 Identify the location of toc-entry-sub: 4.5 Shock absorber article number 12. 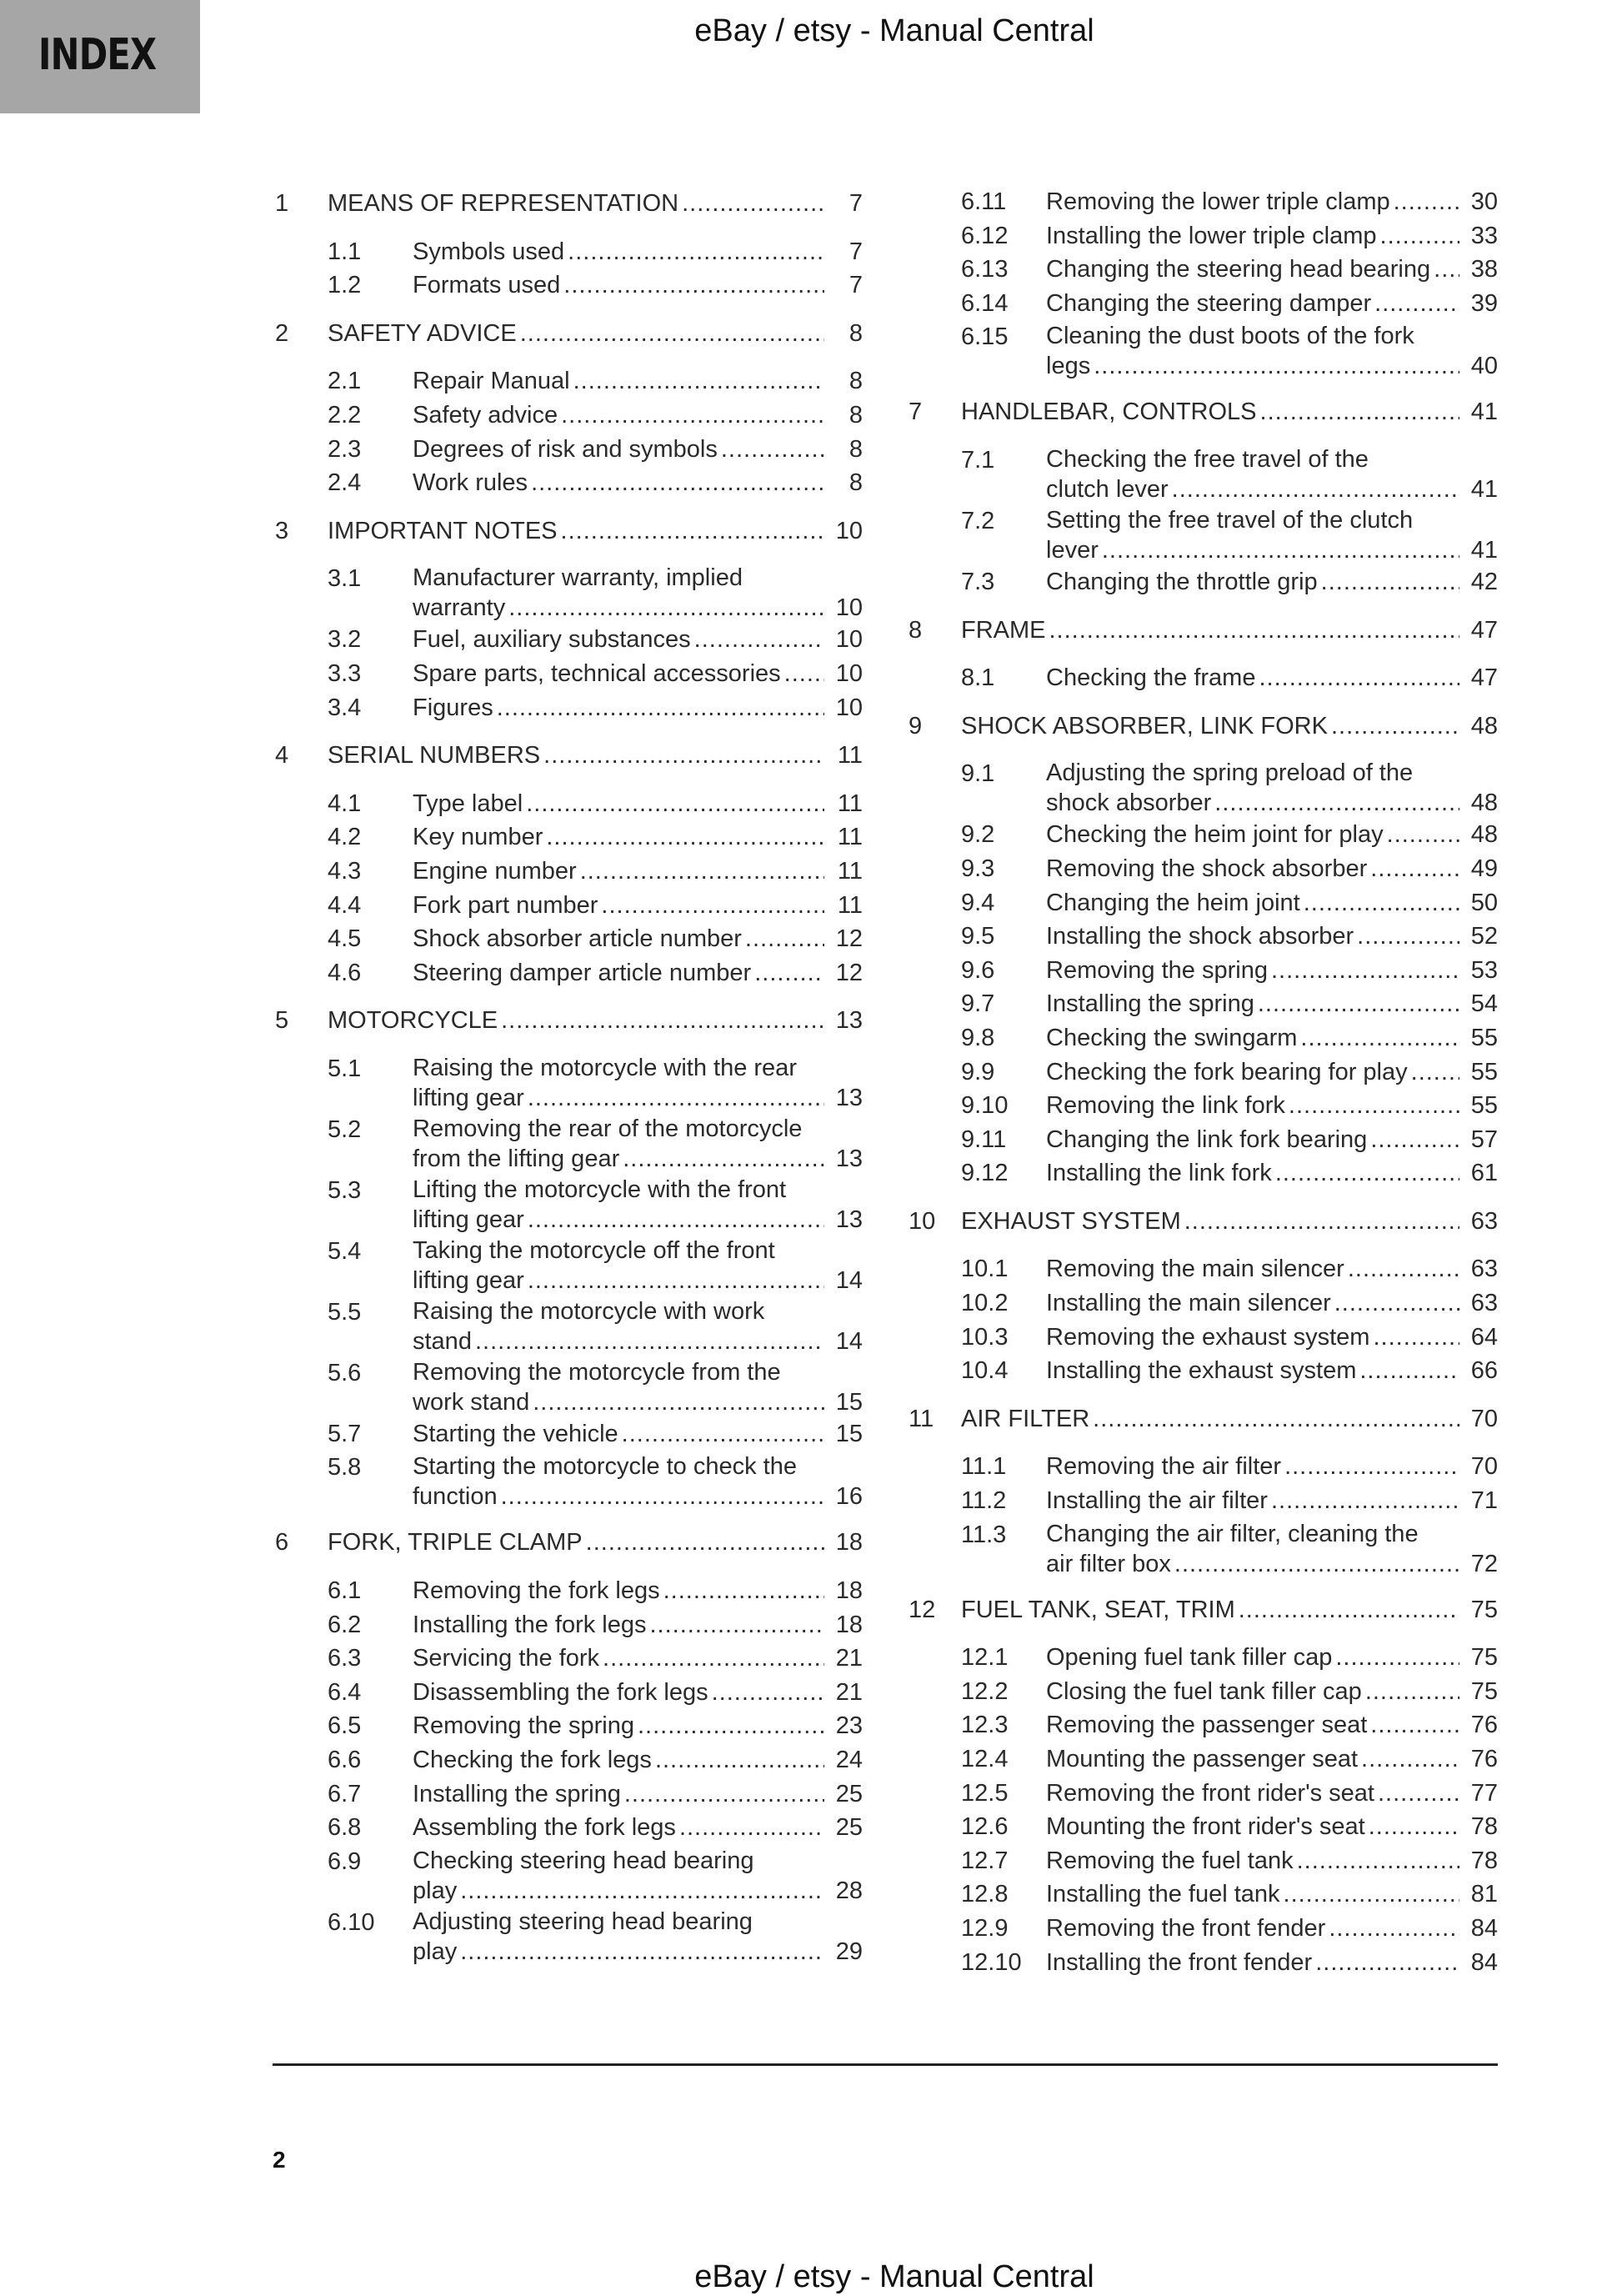
(569, 939).